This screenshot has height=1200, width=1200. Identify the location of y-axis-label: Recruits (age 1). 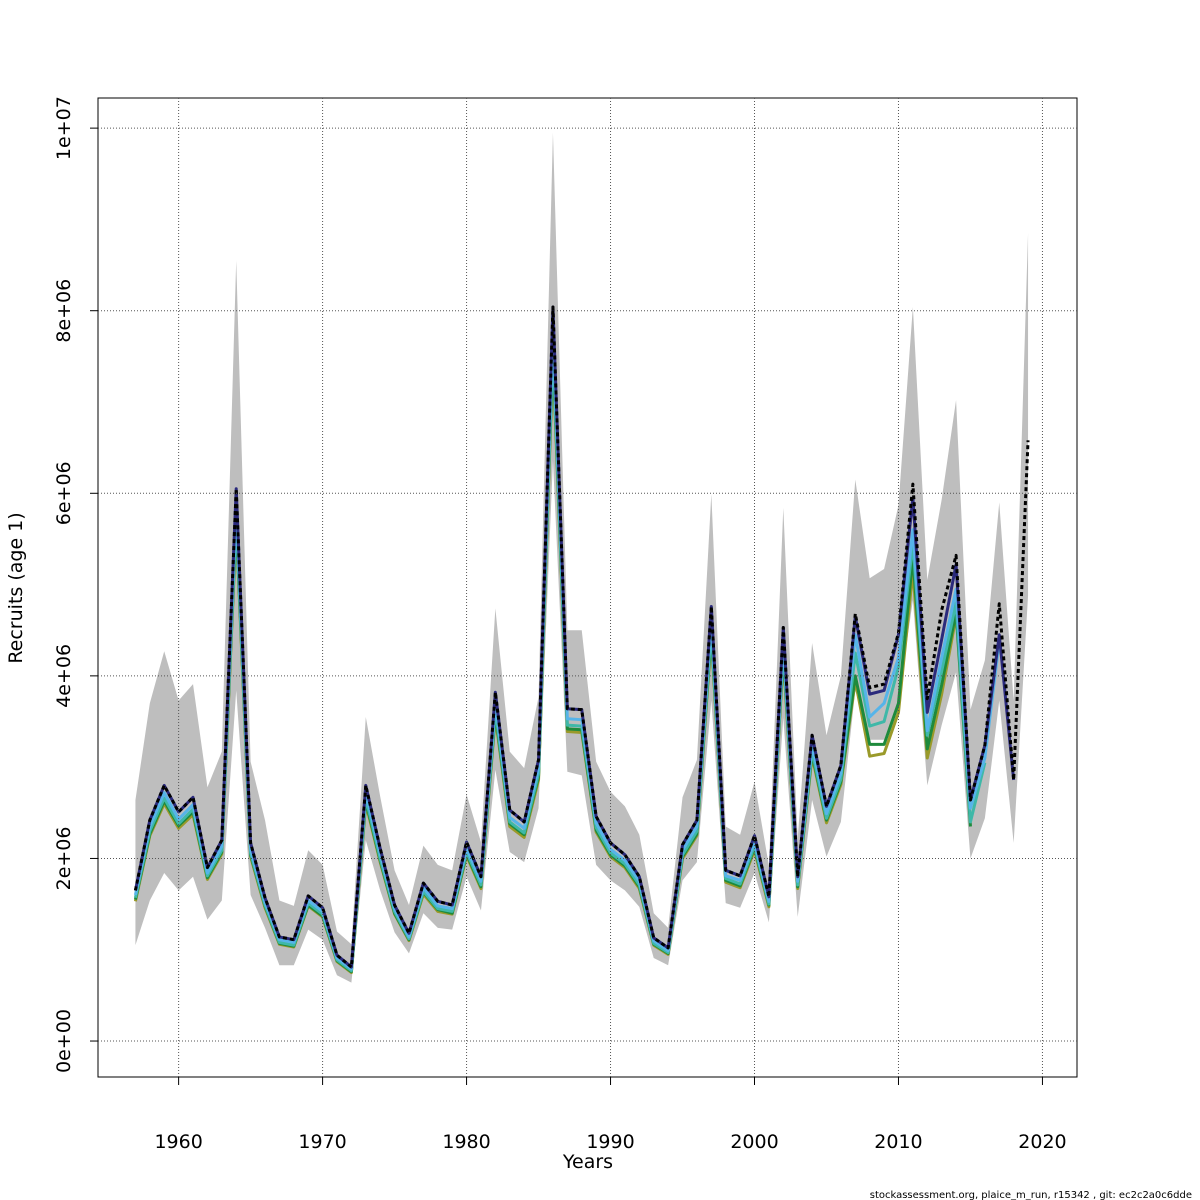
(16, 587).